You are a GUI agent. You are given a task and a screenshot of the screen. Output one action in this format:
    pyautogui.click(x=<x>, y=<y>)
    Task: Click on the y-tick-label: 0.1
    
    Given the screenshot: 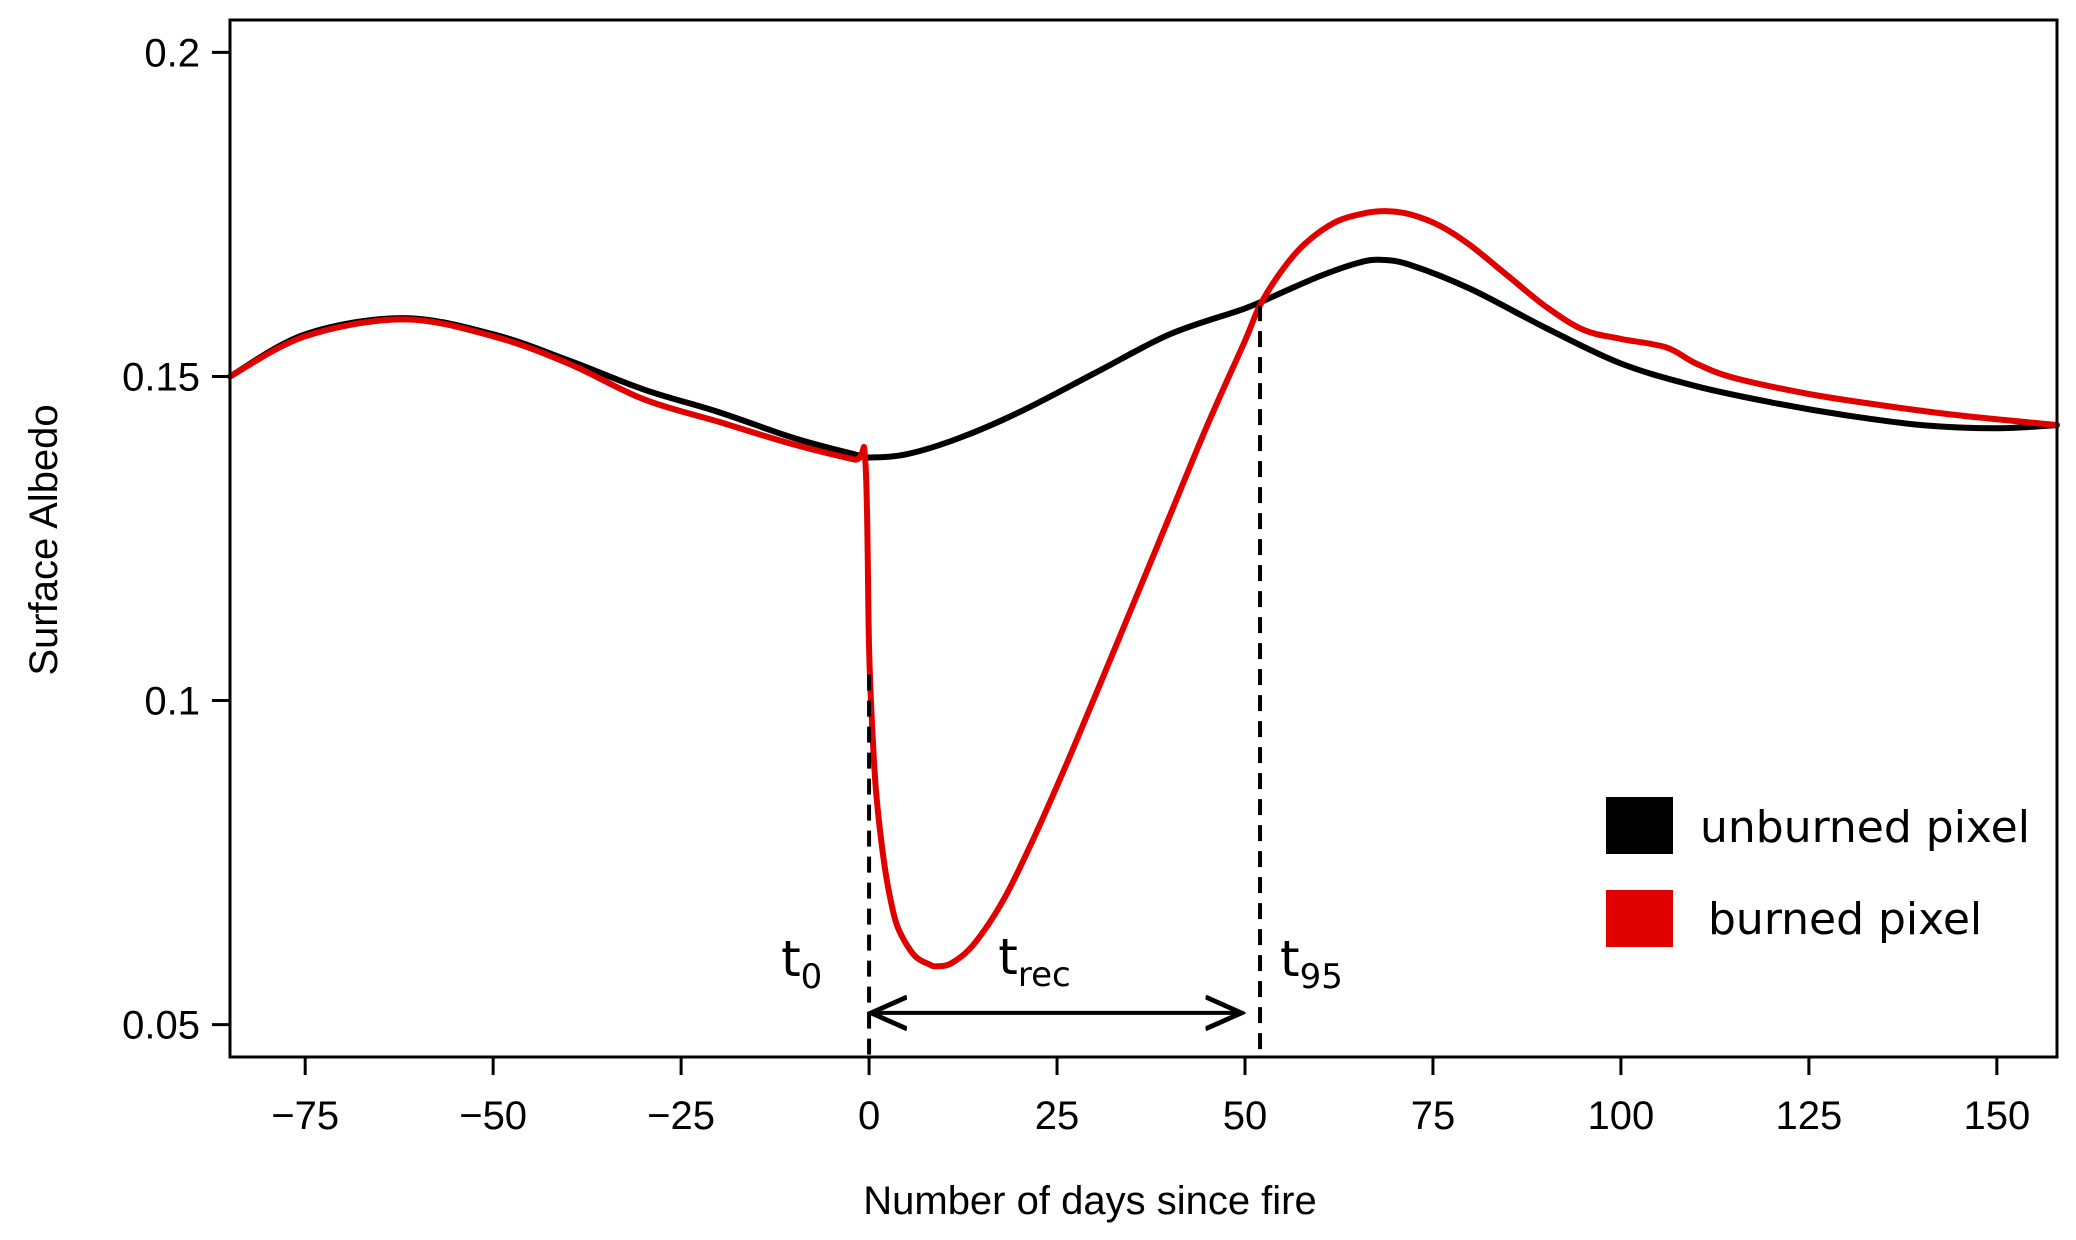 What is the action you would take?
    pyautogui.click(x=172, y=702)
    